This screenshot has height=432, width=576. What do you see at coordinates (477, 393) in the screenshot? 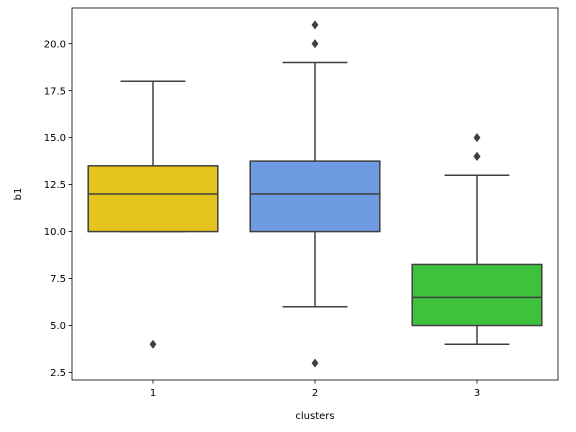
I see `x-tick-label: 3` at bounding box center [477, 393].